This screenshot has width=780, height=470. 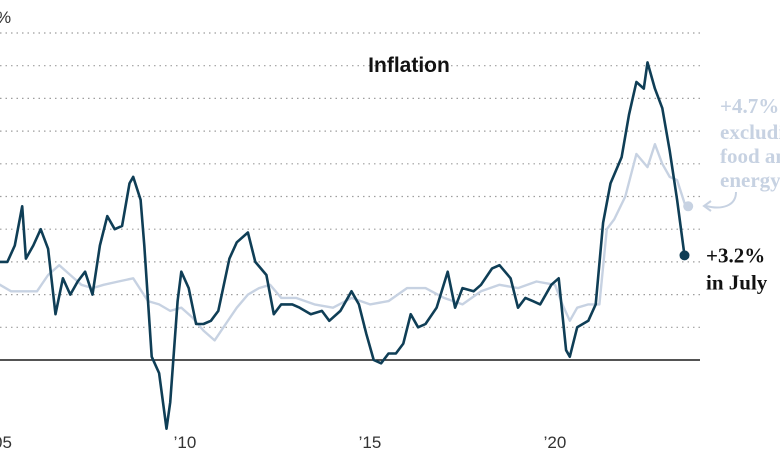 I want to click on core-label-connector, so click(x=721, y=200).